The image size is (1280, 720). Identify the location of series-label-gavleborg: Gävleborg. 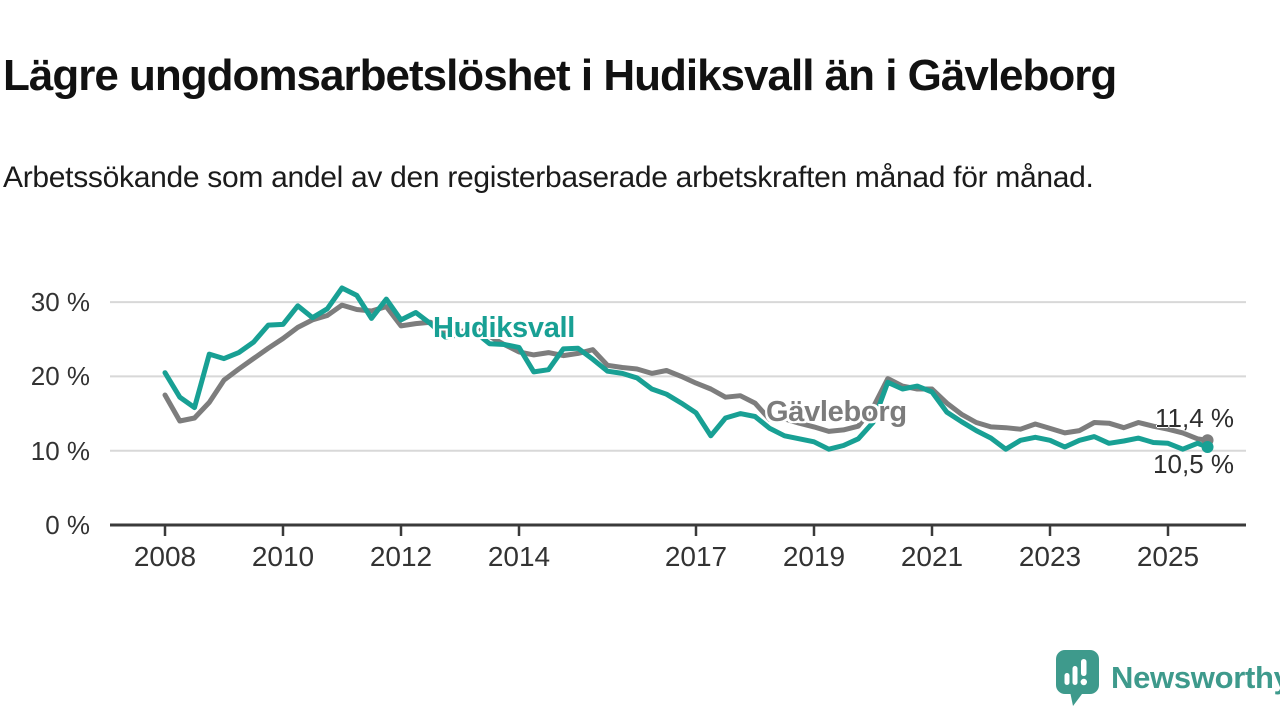
(836, 412).